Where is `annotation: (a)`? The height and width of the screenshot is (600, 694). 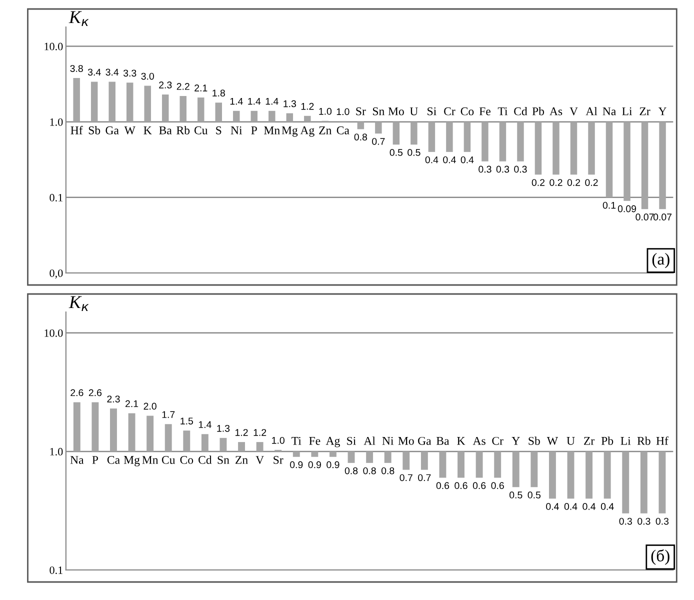 annotation: (a) is located at coordinates (661, 260).